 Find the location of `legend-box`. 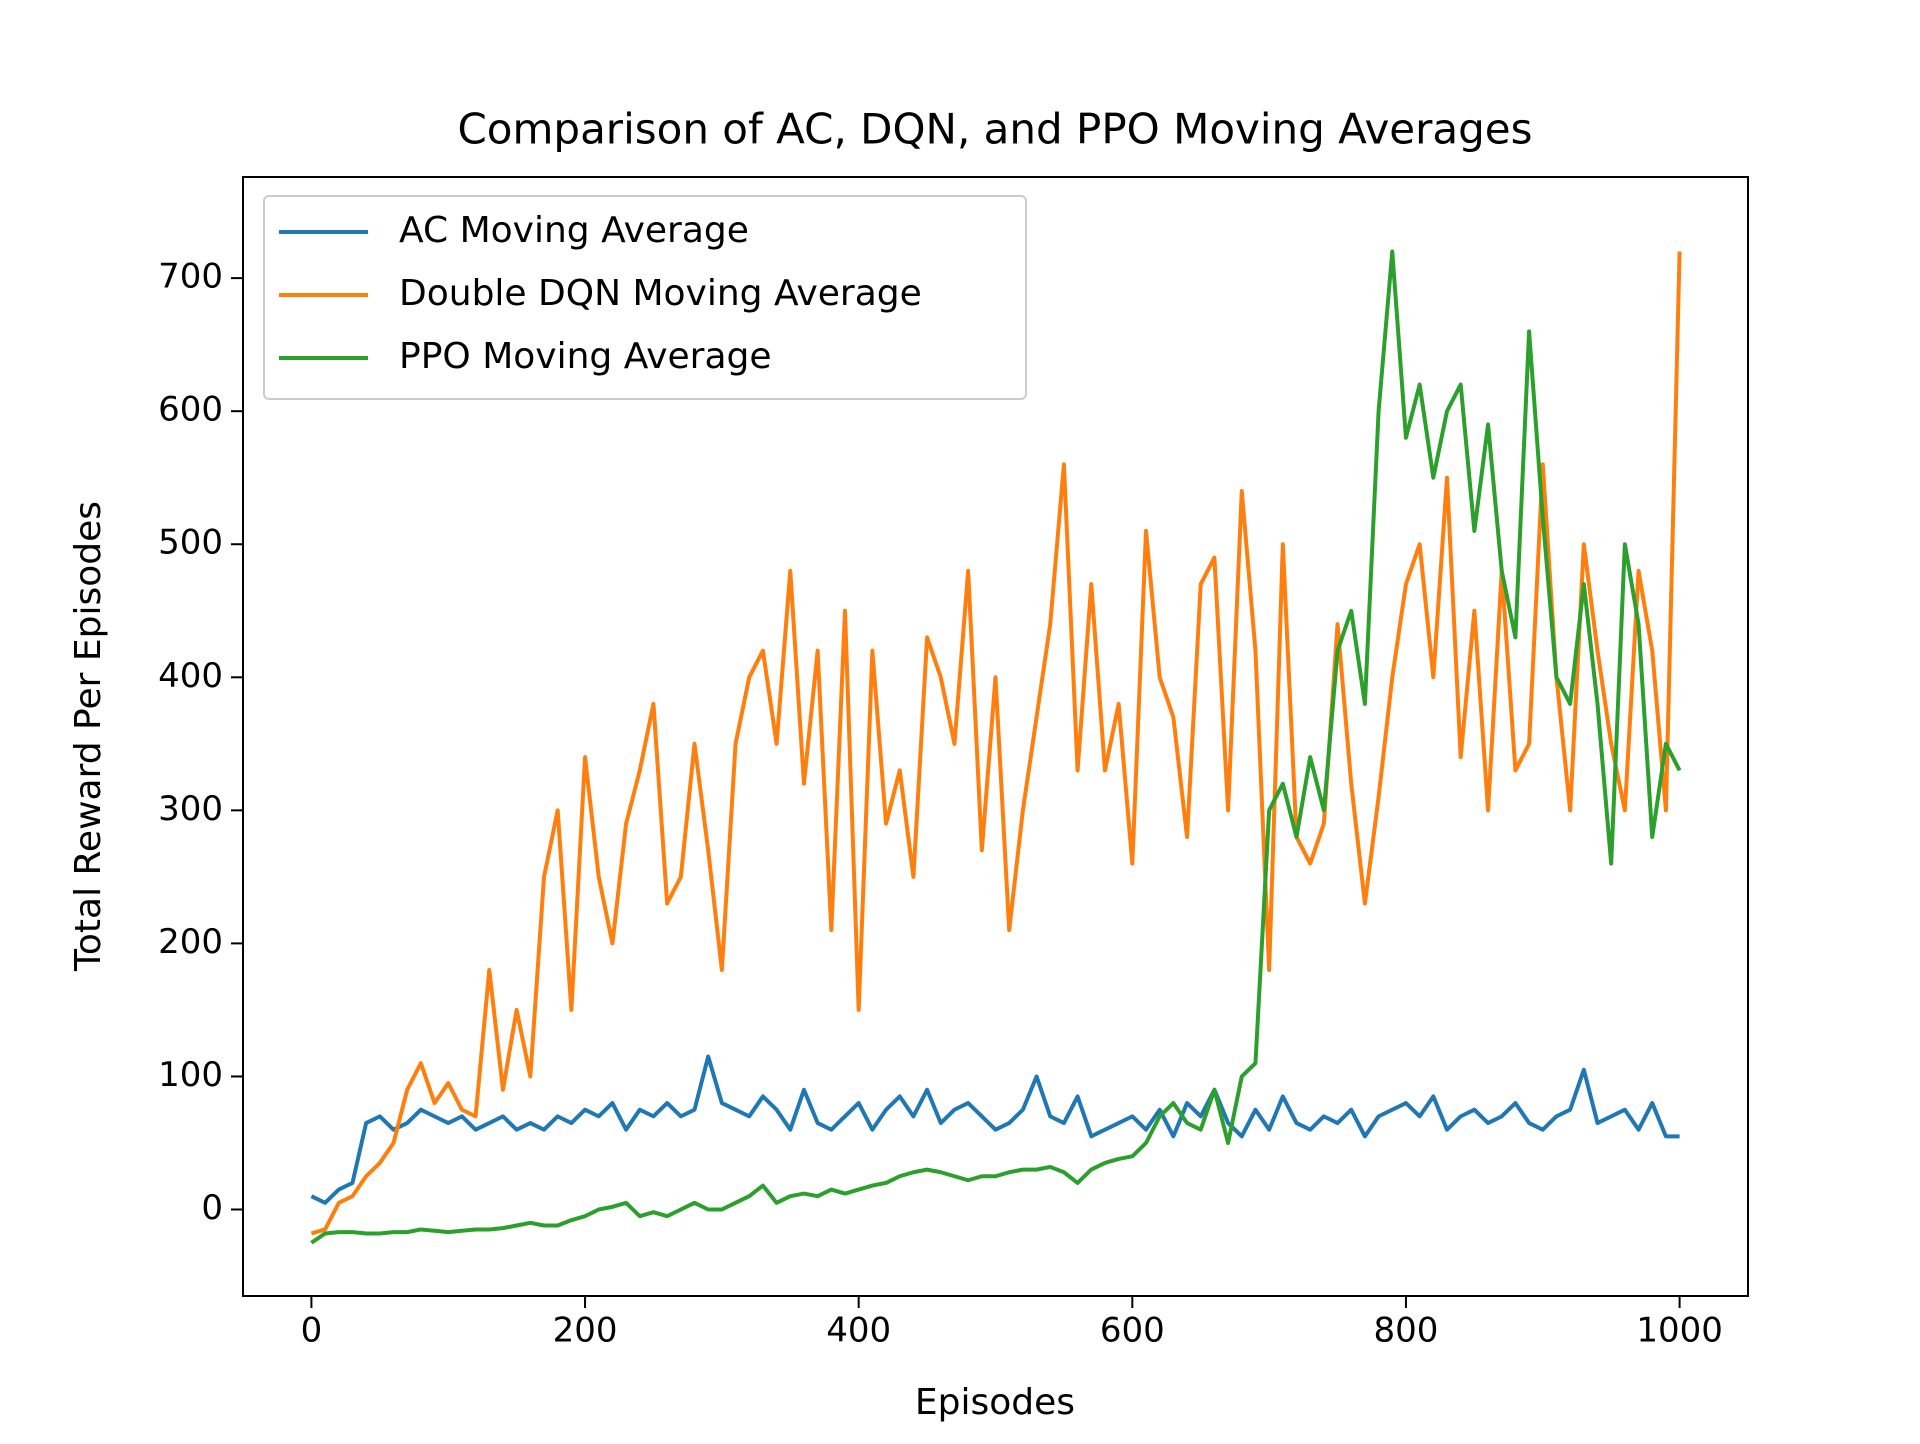

legend-box is located at coordinates (645, 297).